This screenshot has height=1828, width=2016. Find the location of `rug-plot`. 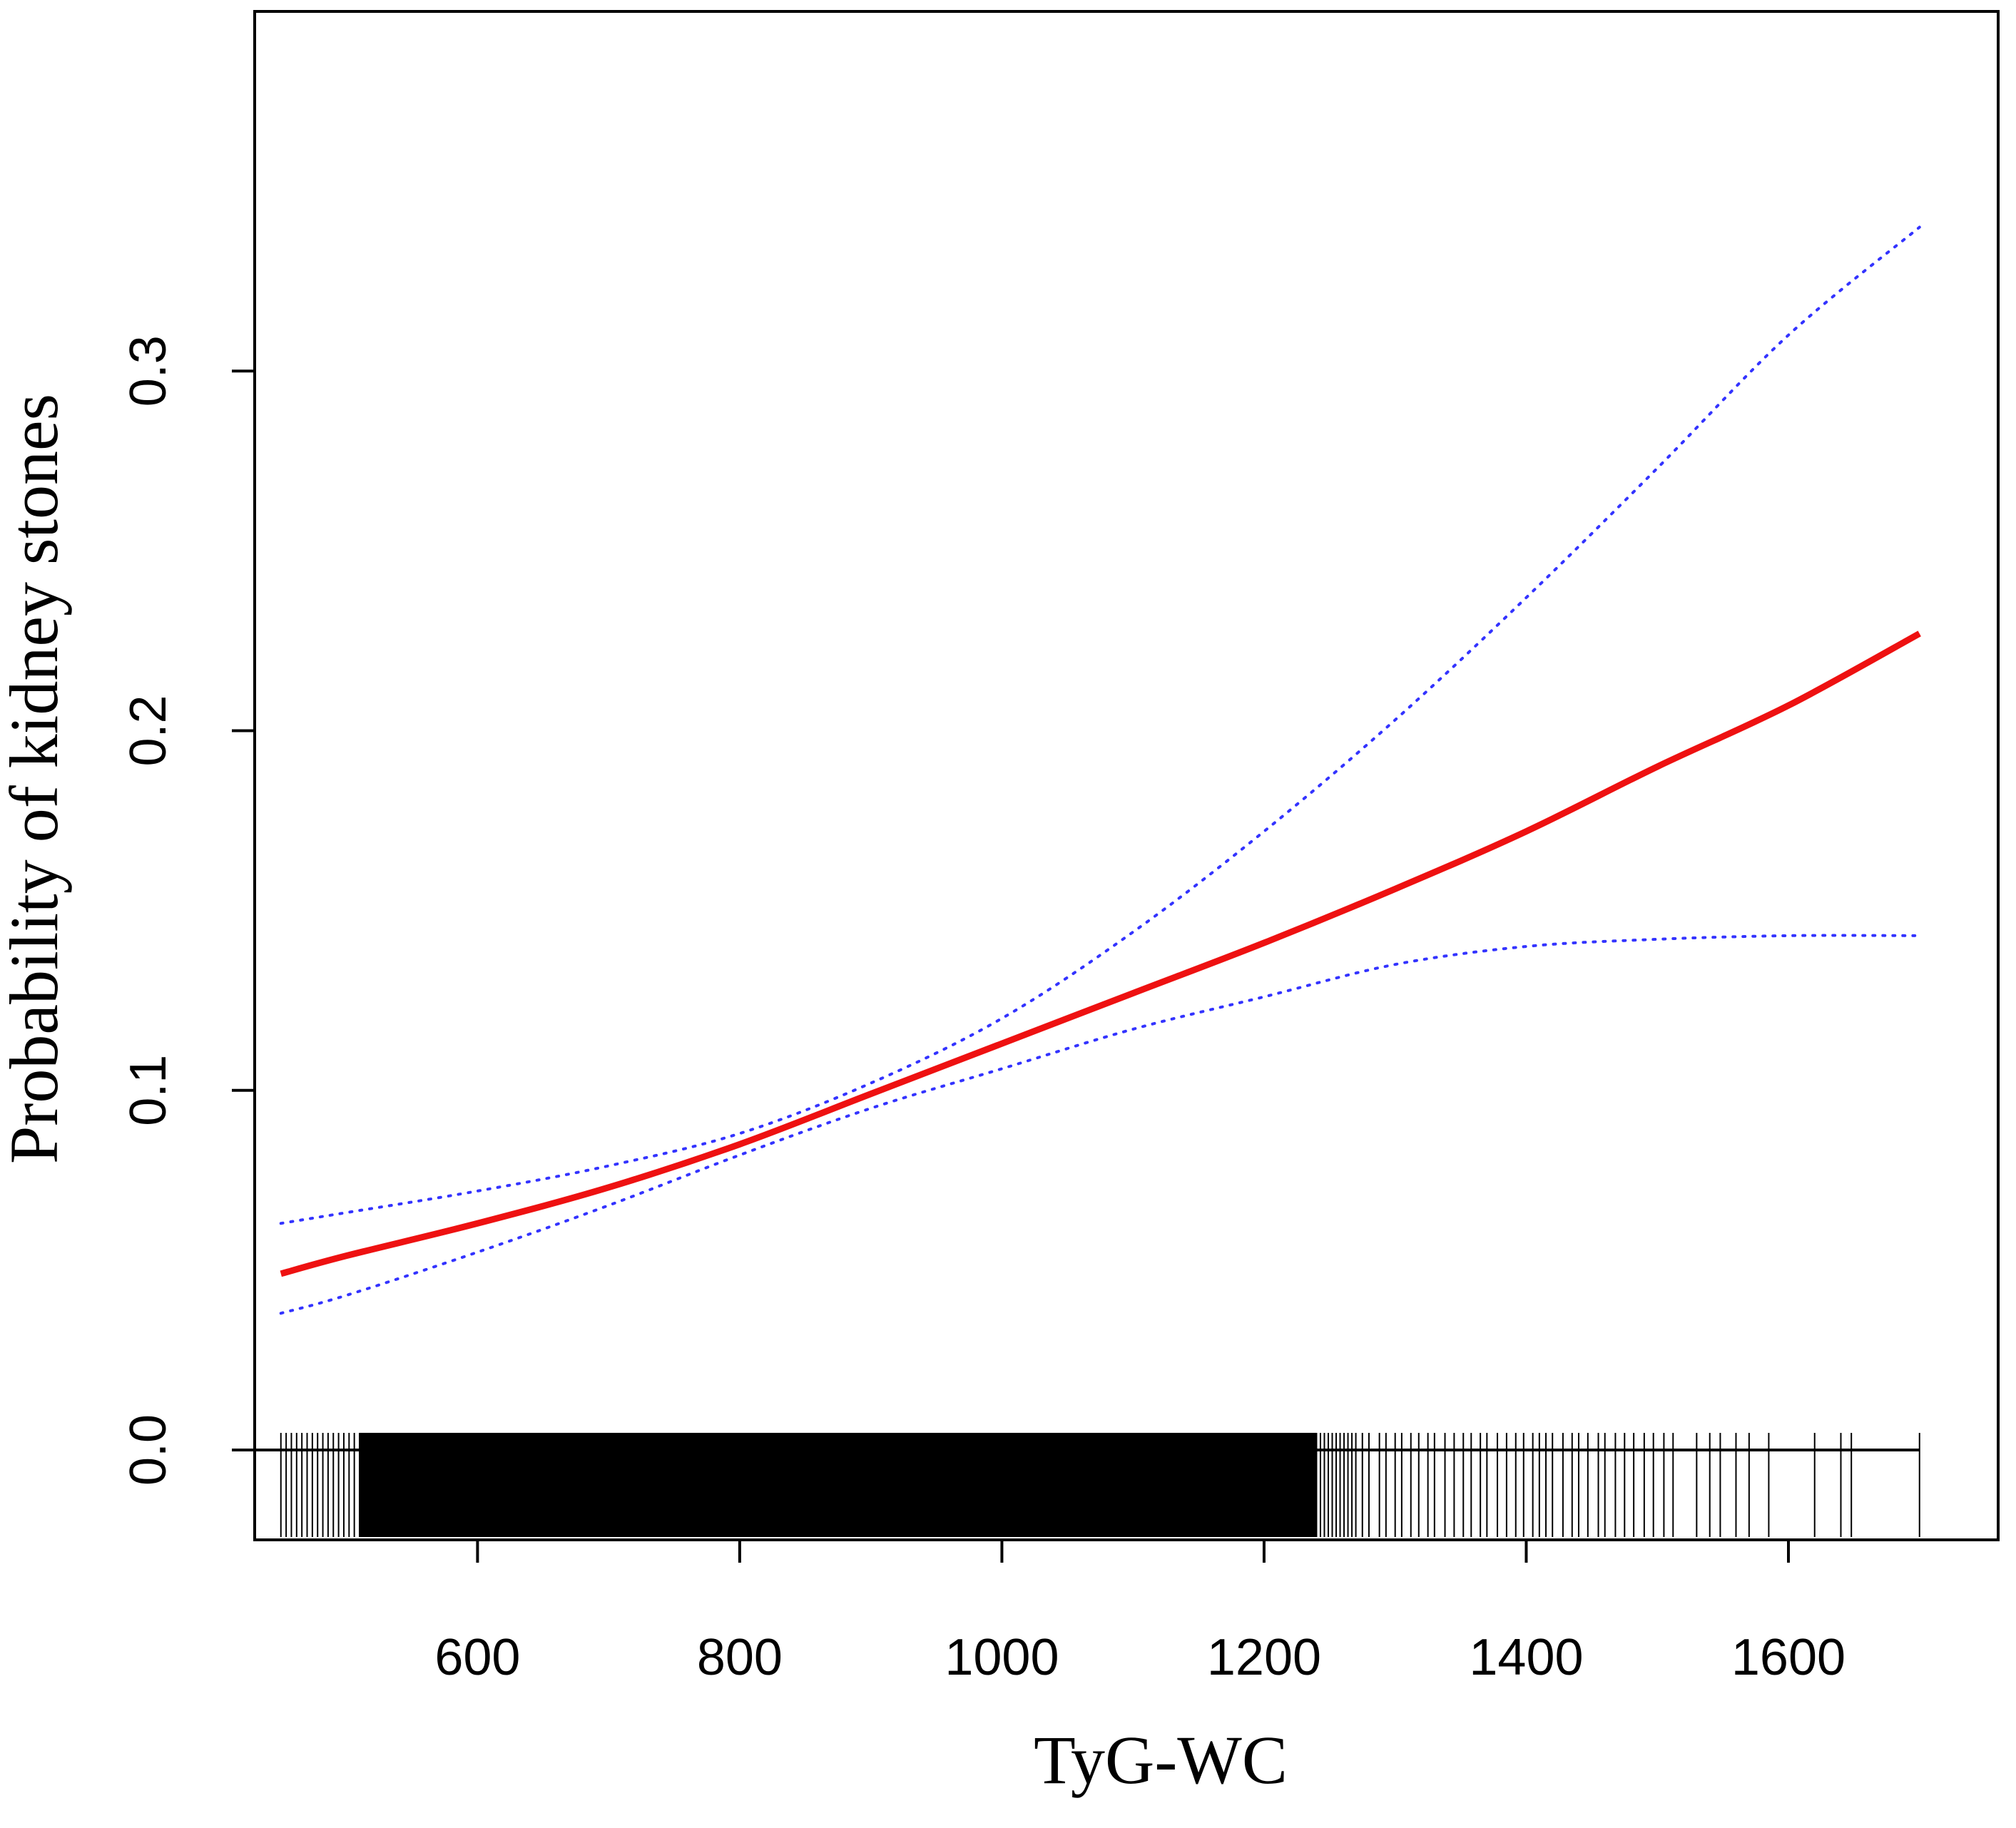

rug-plot is located at coordinates (1076, 1484).